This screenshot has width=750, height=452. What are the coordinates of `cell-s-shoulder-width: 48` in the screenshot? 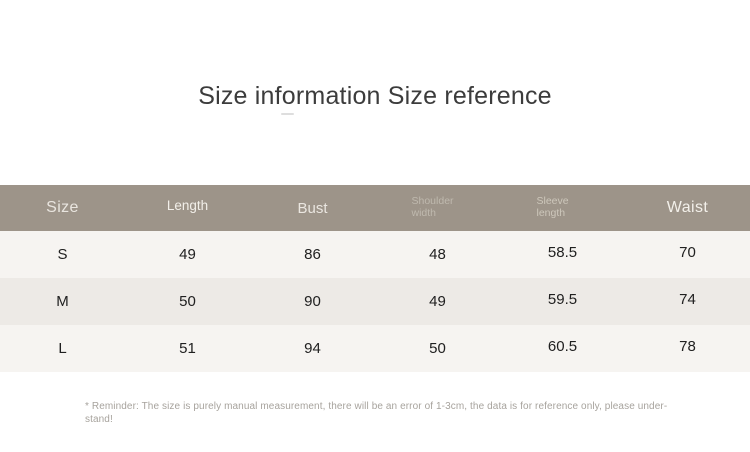 It's located at (437, 254).